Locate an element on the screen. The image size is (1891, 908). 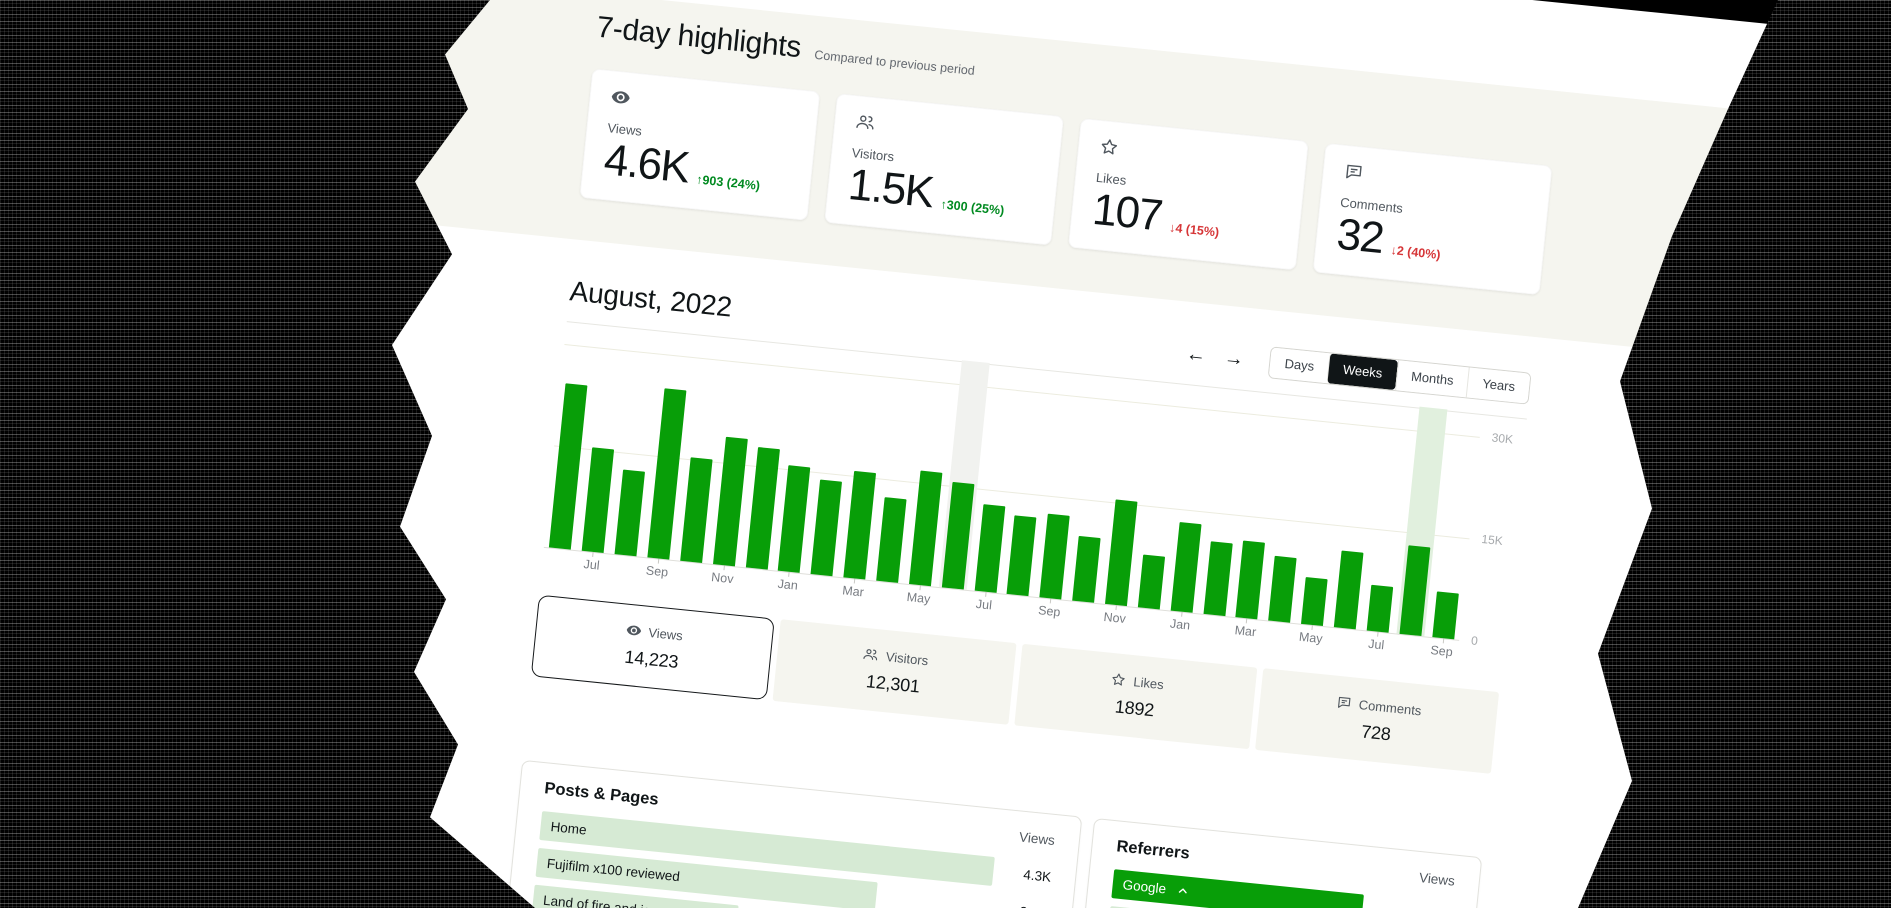
y-axis-label: 15K is located at coordinates (1492, 539).